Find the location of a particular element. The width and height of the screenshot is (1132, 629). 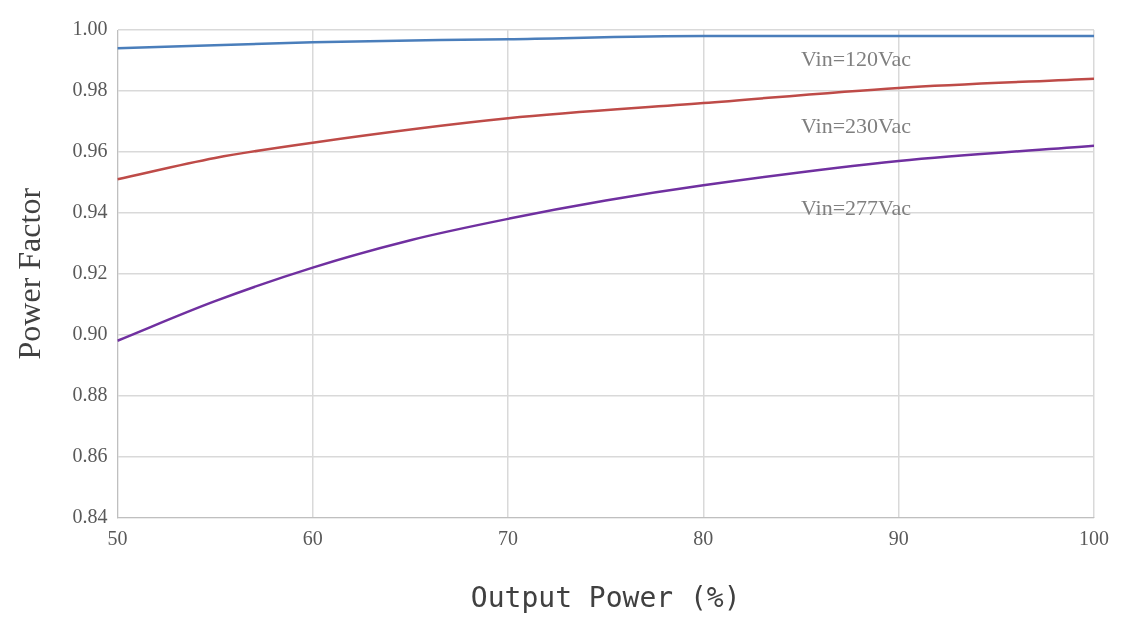

x-tick-label: 100 is located at coordinates (1094, 537).